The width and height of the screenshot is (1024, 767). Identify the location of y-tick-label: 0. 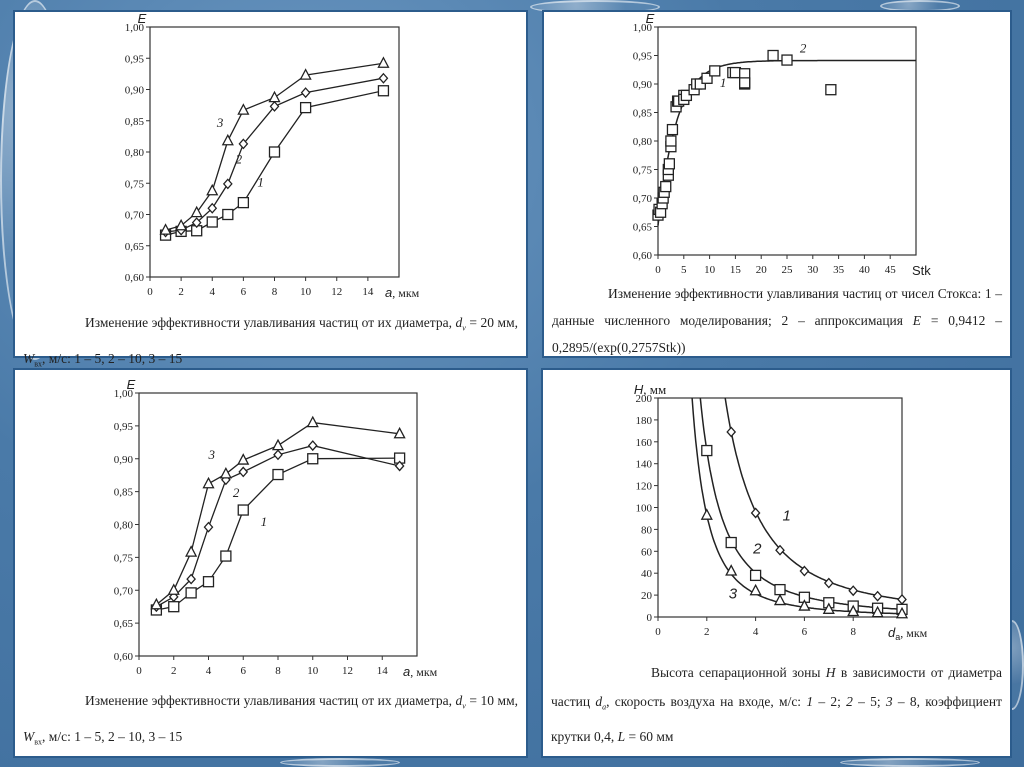
(650, 618).